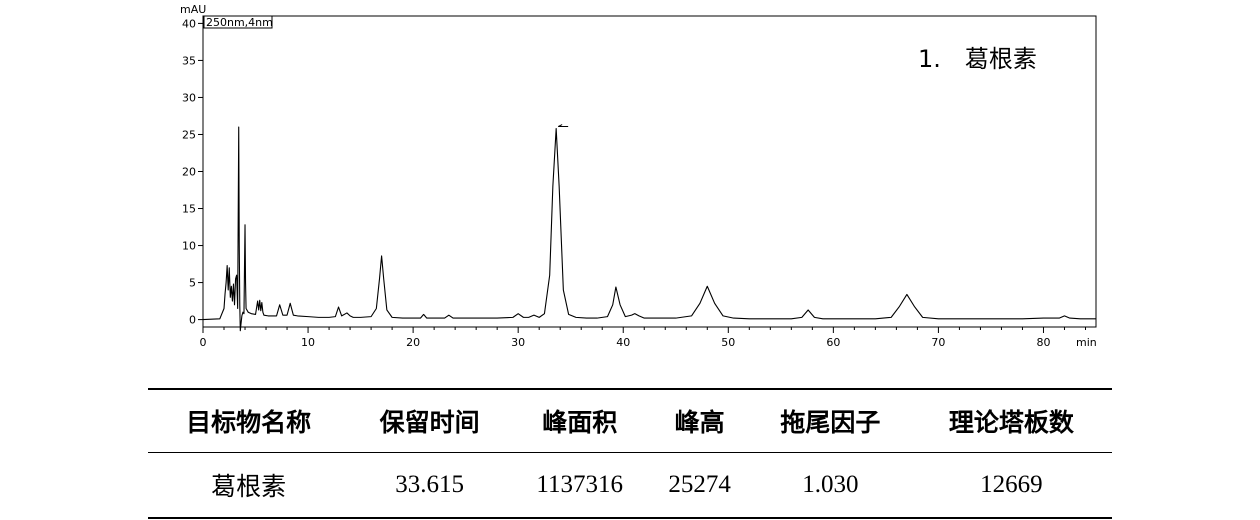  Describe the element at coordinates (1086, 342) in the screenshot. I see `x-unit-label: min` at that location.